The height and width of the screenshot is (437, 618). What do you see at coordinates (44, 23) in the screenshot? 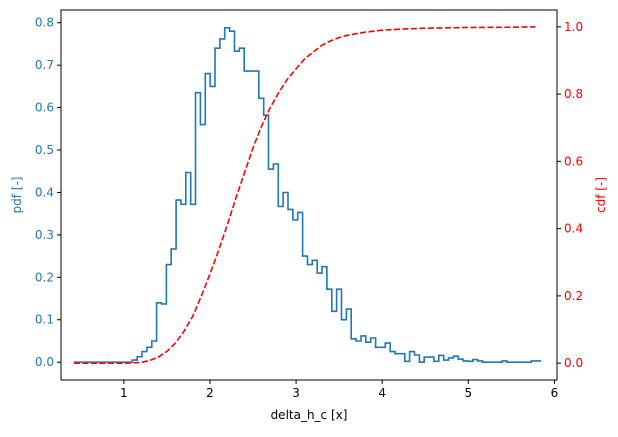
I see `y-left-tick-label: 0.8` at bounding box center [44, 23].